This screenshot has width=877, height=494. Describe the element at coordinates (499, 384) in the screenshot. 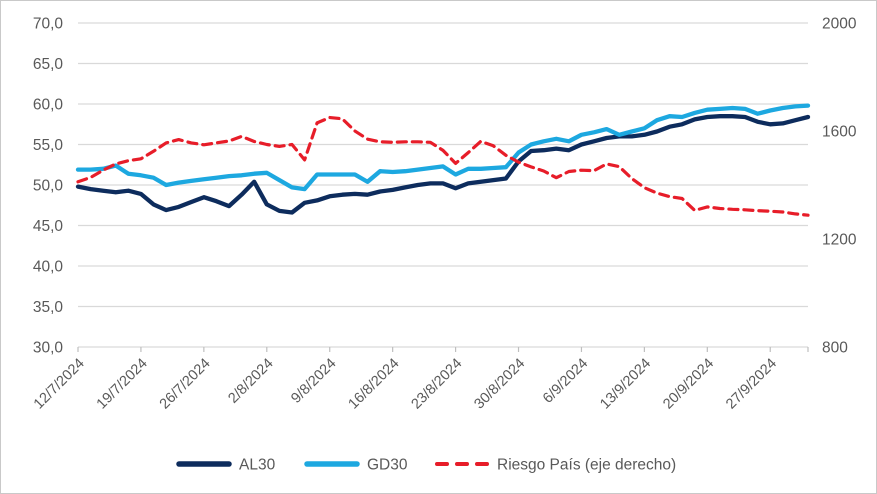

I see `x-axis-date-label: 30/8/2024` at that location.